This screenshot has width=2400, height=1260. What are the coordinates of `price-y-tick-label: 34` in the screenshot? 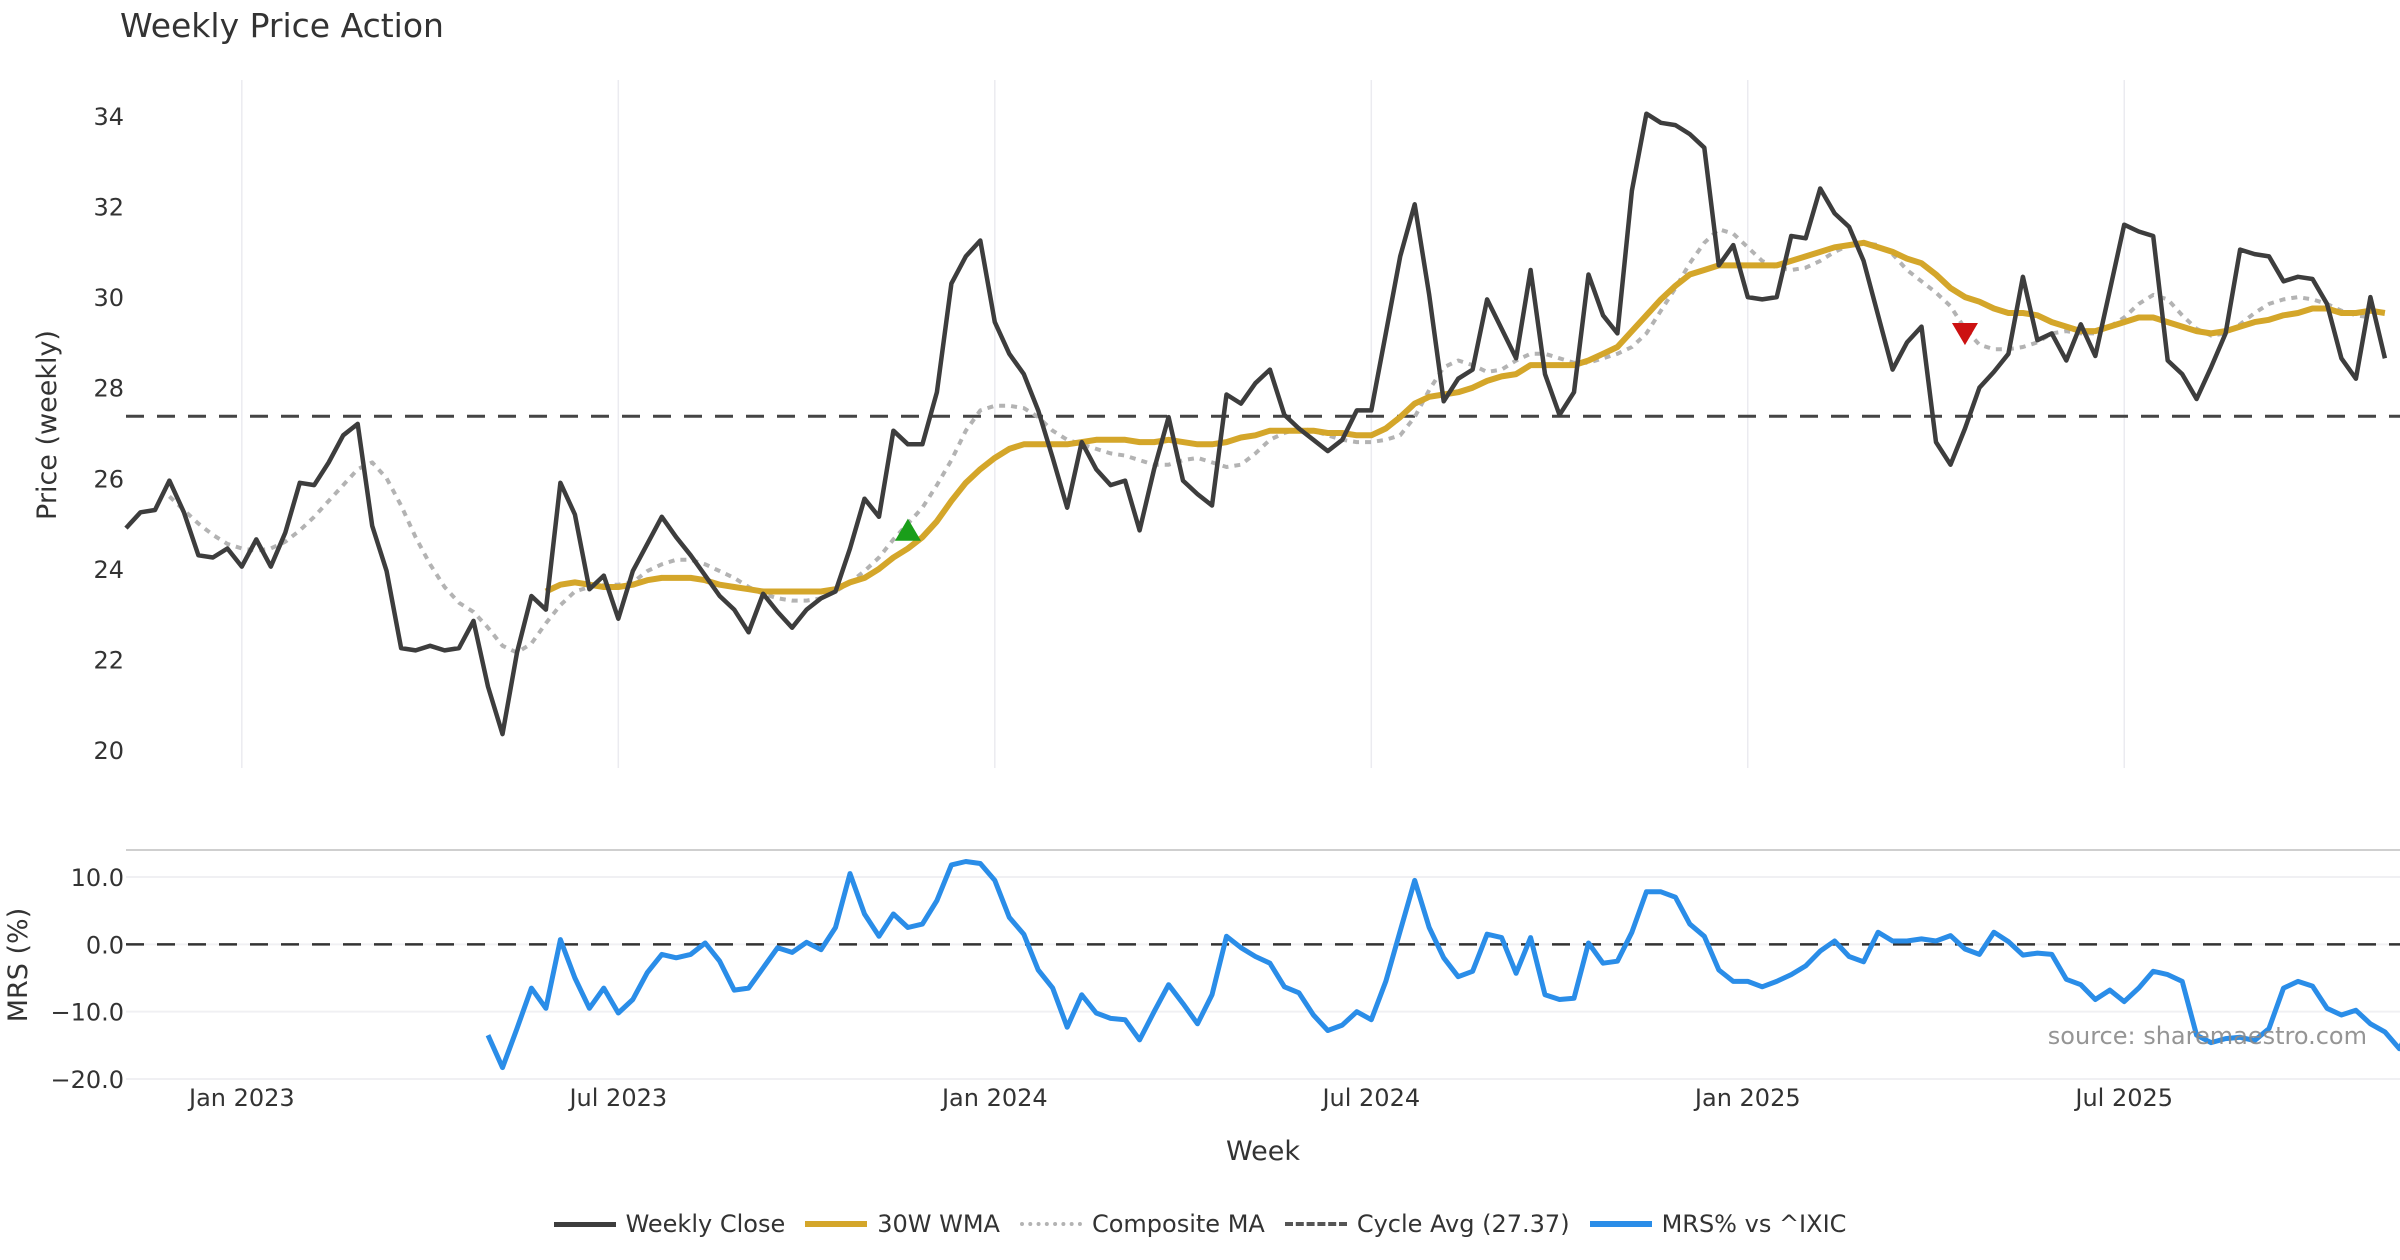 It's located at (108, 117).